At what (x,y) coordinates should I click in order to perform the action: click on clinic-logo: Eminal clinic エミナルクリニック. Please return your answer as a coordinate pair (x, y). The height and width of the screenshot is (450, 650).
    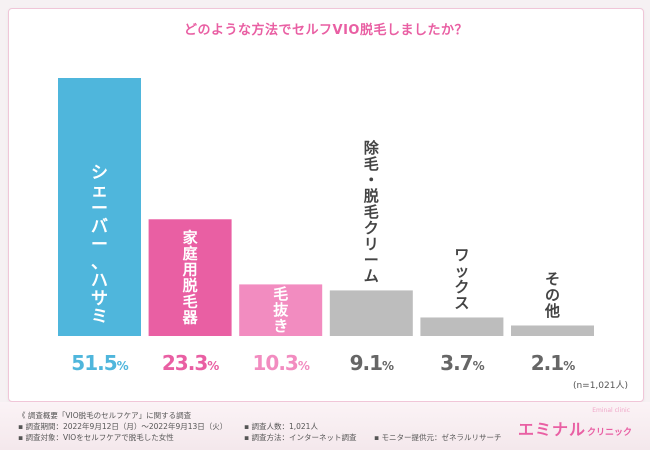
    Looking at the image, I should click on (574, 423).